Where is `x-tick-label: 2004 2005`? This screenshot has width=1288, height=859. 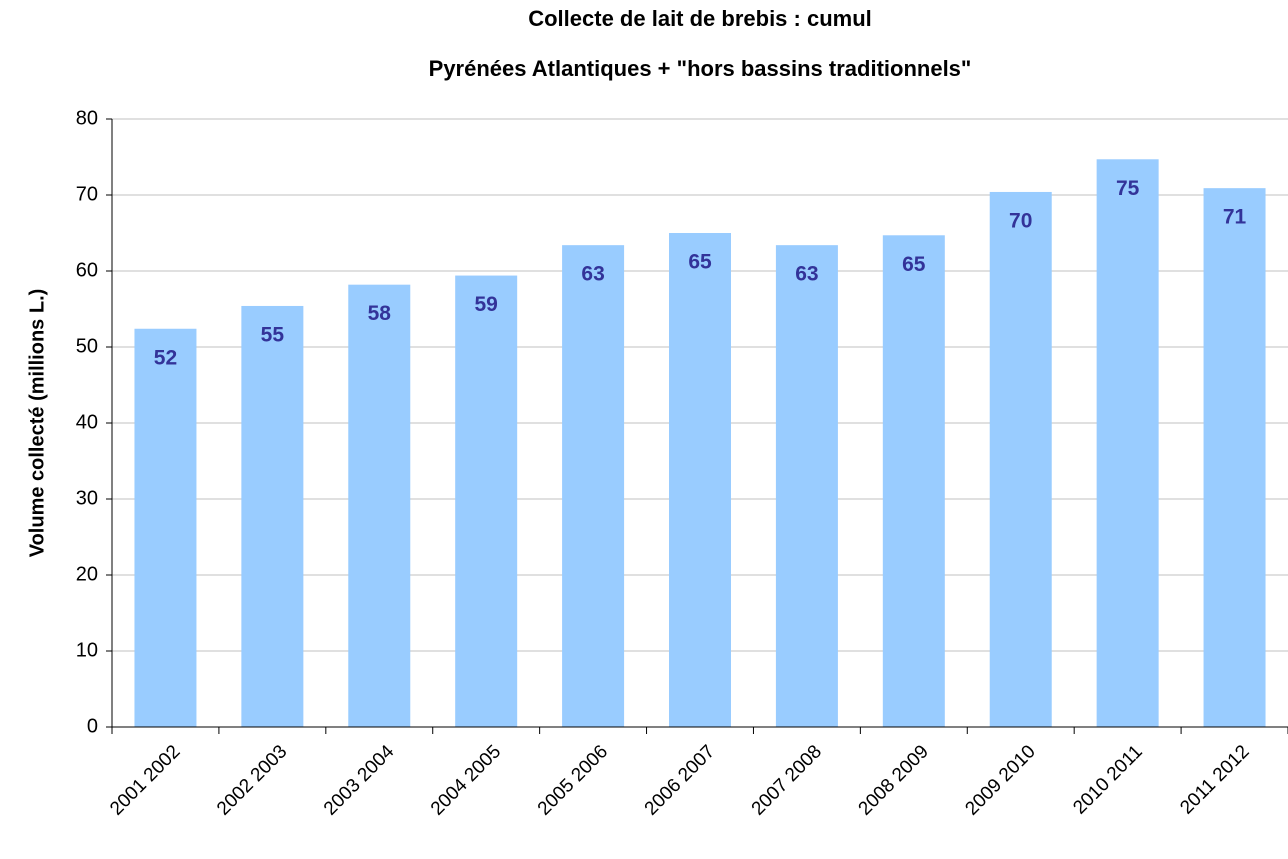 x-tick-label: 2004 2005 is located at coordinates (466, 780).